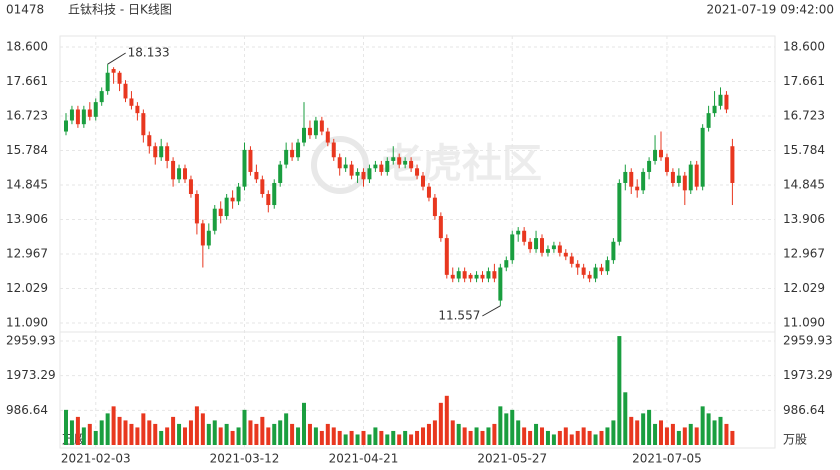 Image resolution: width=840 pixels, height=470 pixels. What do you see at coordinates (27, 219) in the screenshot?
I see `y-tick-label: 13.906` at bounding box center [27, 219].